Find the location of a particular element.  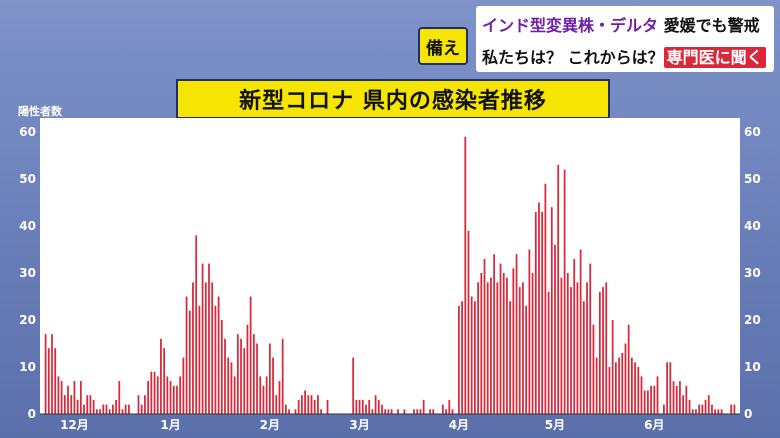

x-tick-label: 5月 is located at coordinates (555, 425).